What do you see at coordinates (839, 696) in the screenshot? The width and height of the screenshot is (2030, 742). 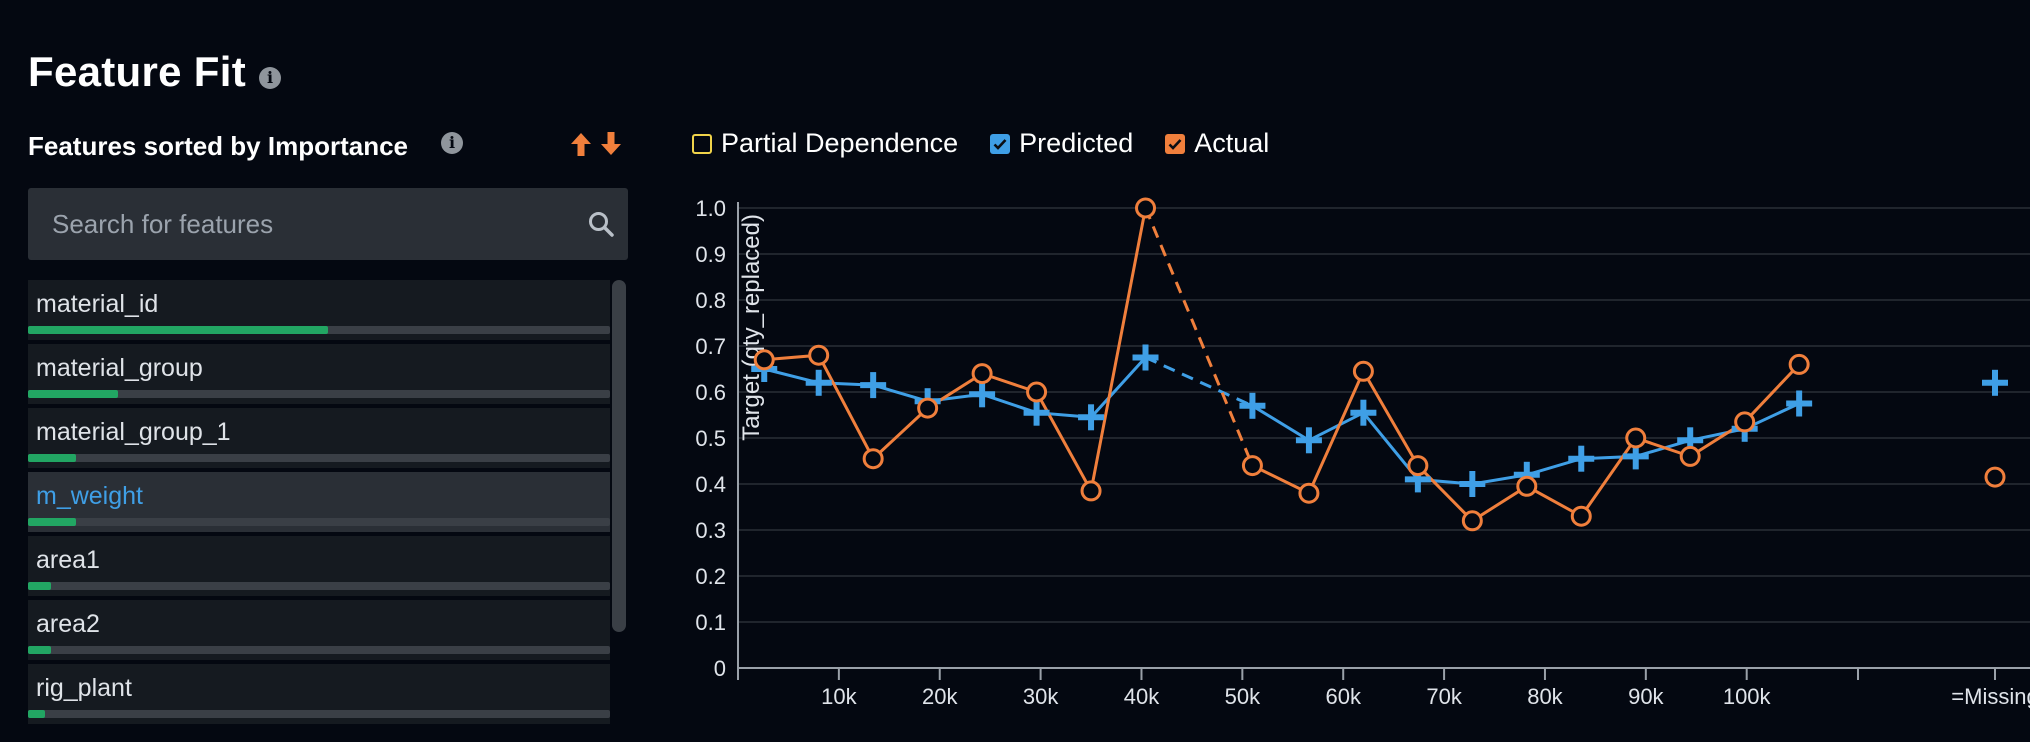 I see `x-tick-label: 10k` at bounding box center [839, 696].